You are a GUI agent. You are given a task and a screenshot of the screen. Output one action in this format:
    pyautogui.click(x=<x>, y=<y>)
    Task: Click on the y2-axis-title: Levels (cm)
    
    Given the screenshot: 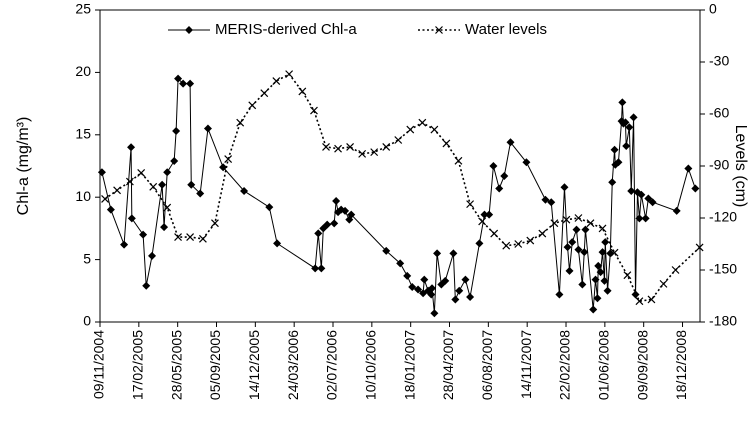 What is the action you would take?
    pyautogui.click(x=740, y=166)
    